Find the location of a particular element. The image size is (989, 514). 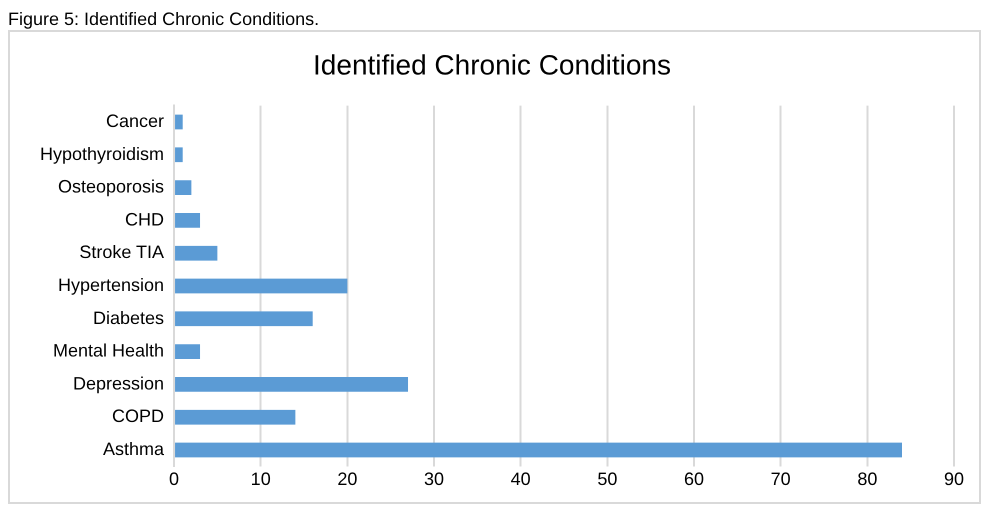

y-tick-label: Depression is located at coordinates (118, 383).